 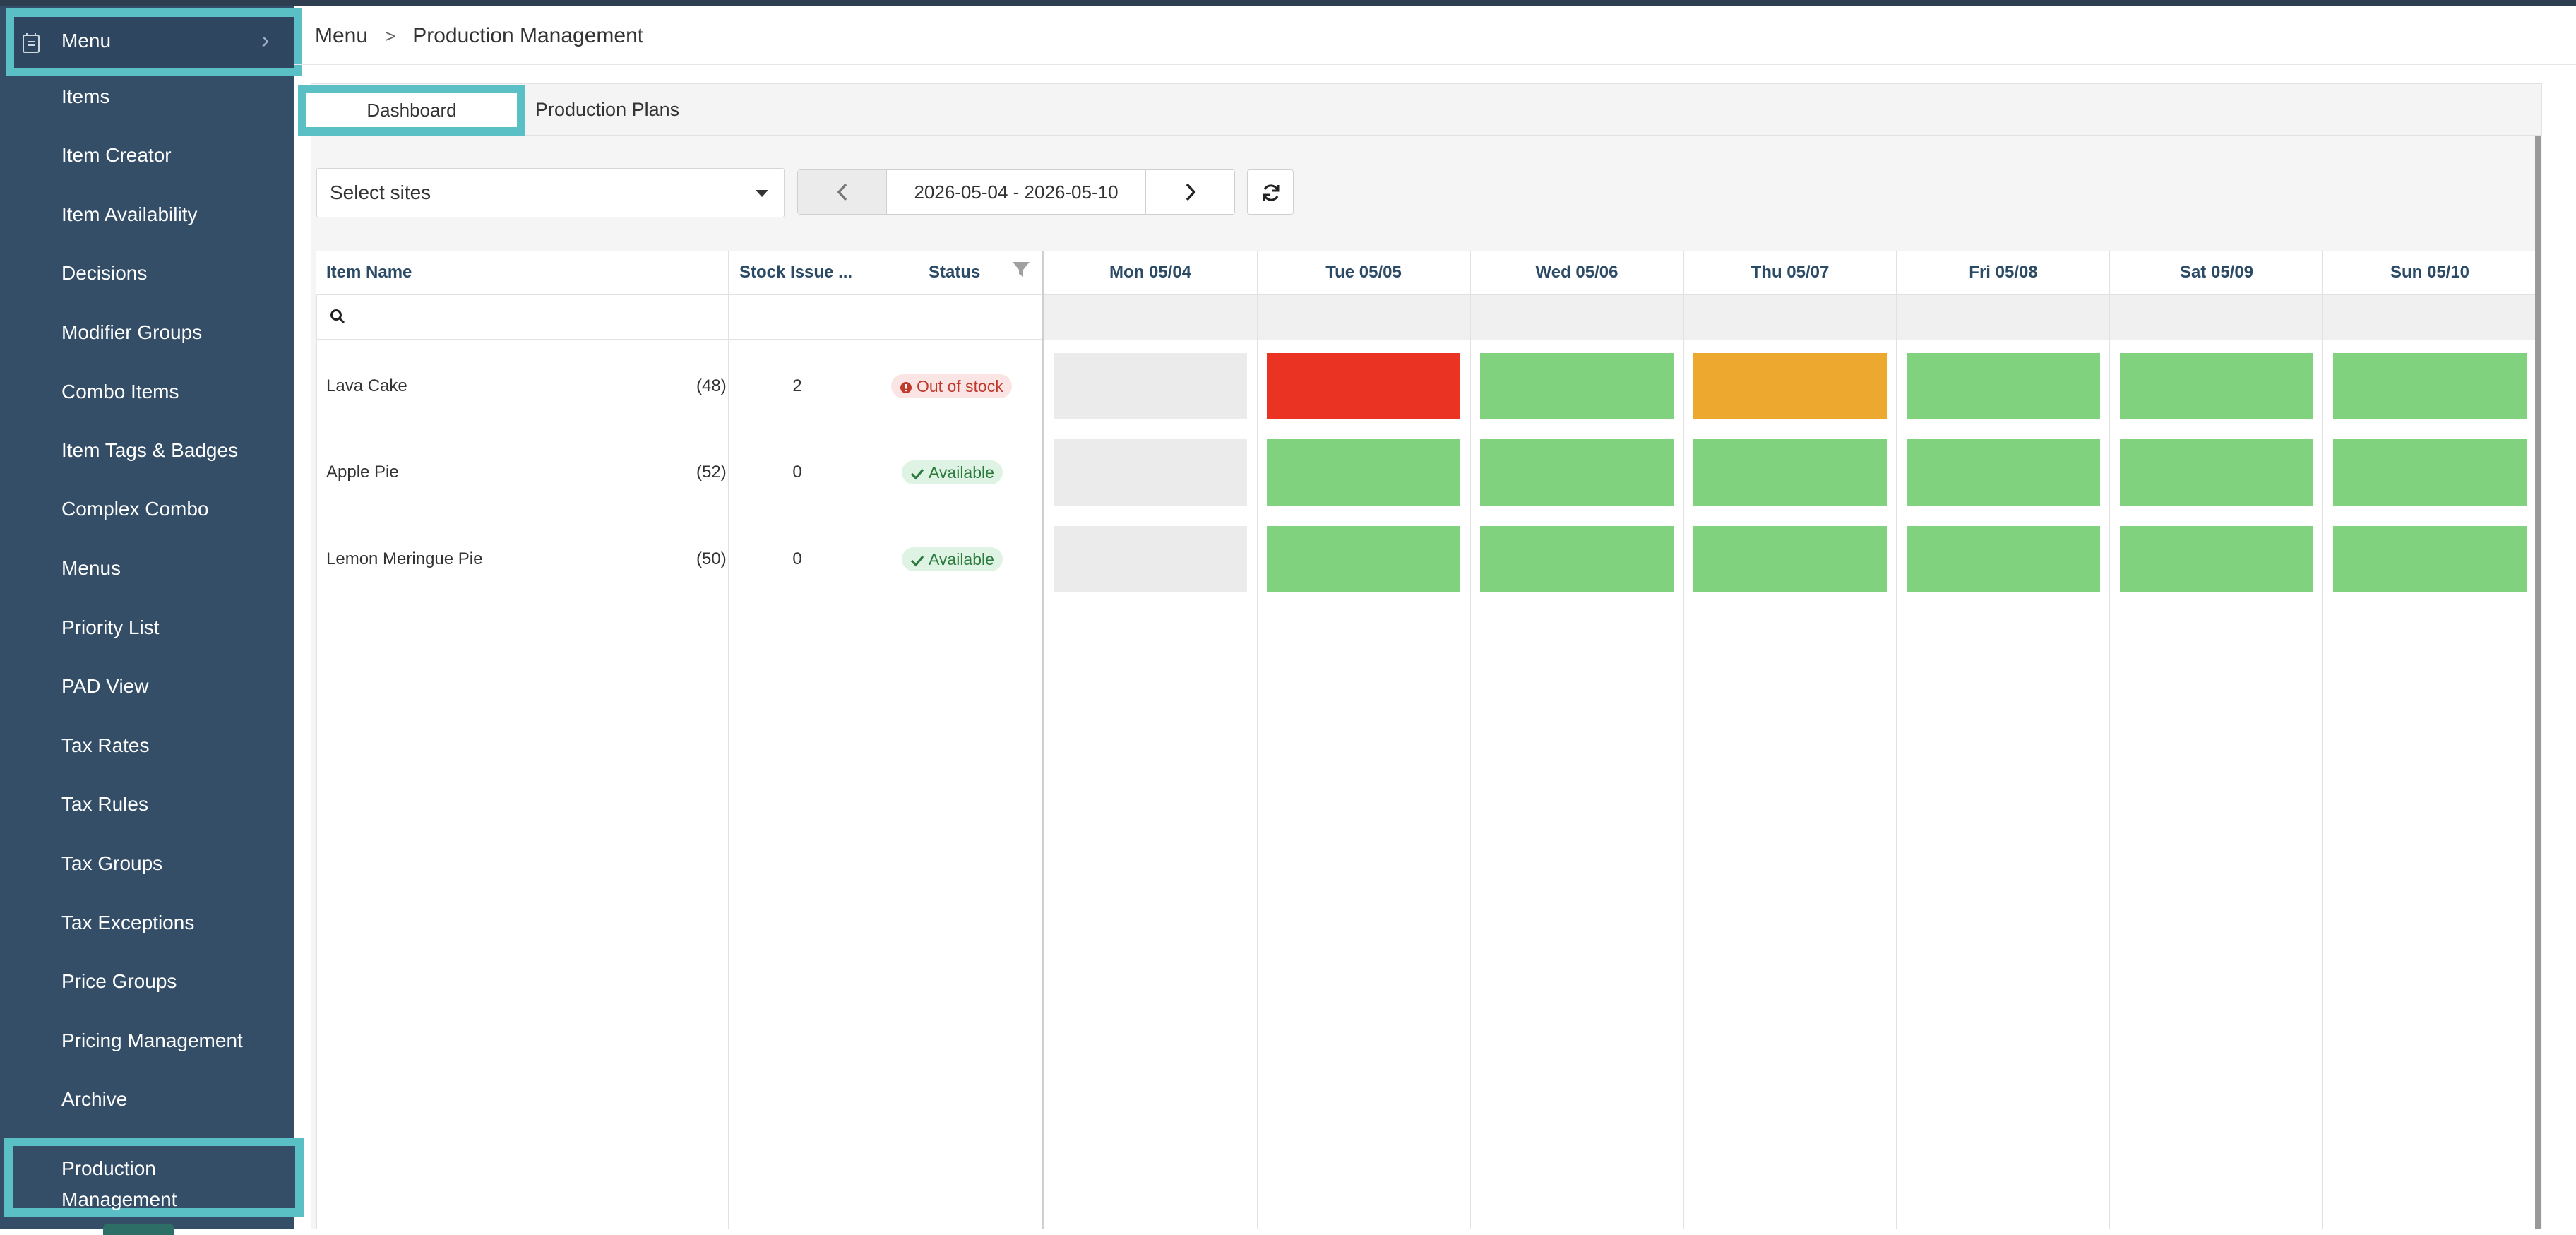 I want to click on sidebar-item-complex-combo: Complex Combo, so click(x=135, y=509).